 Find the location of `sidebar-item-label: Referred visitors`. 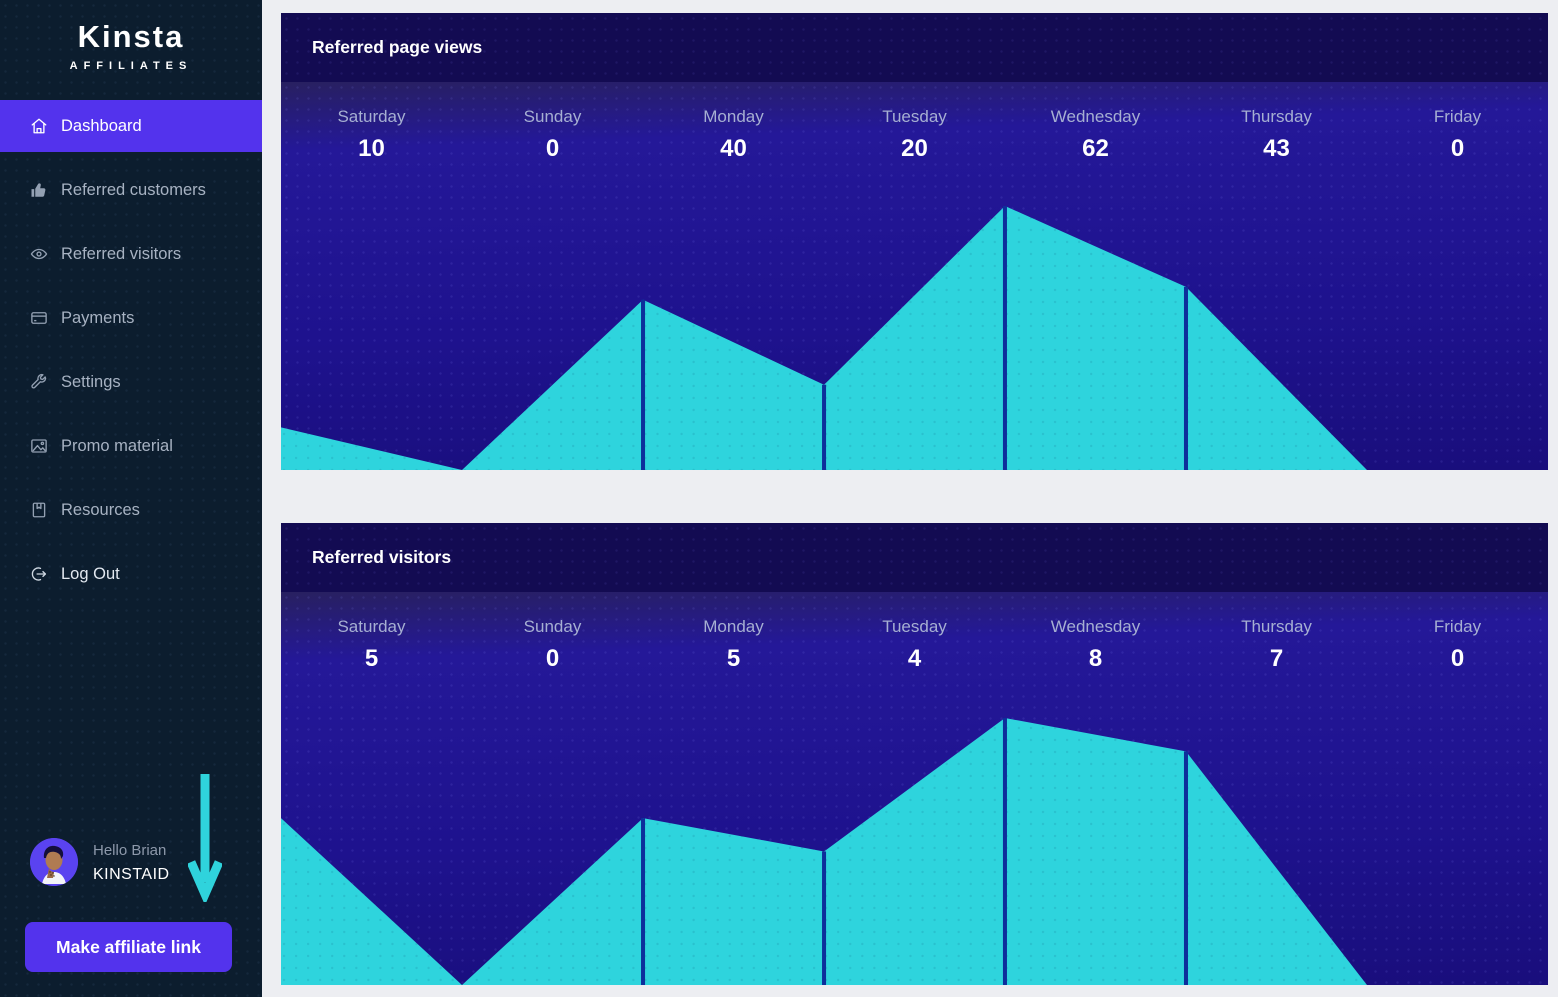

sidebar-item-label: Referred visitors is located at coordinates (121, 253).